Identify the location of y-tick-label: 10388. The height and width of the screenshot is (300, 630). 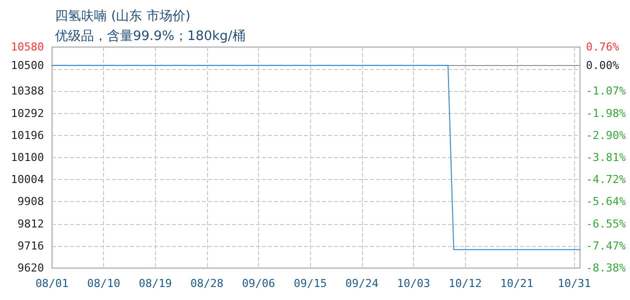
(27, 91).